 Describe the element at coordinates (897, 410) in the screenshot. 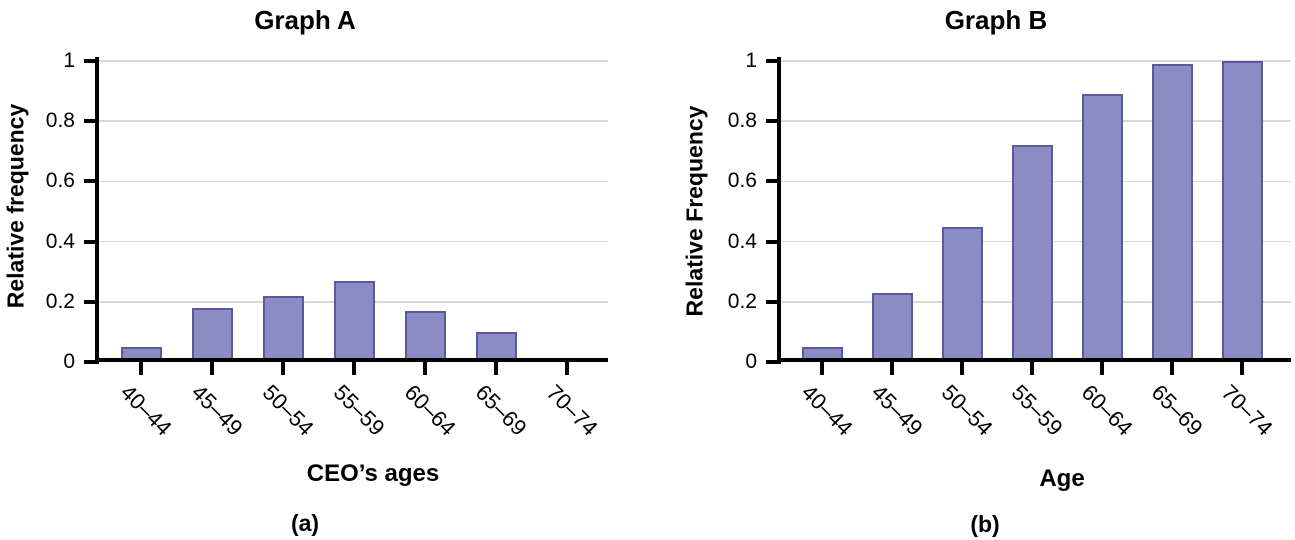

I see `x-tick-label: 45–49` at that location.